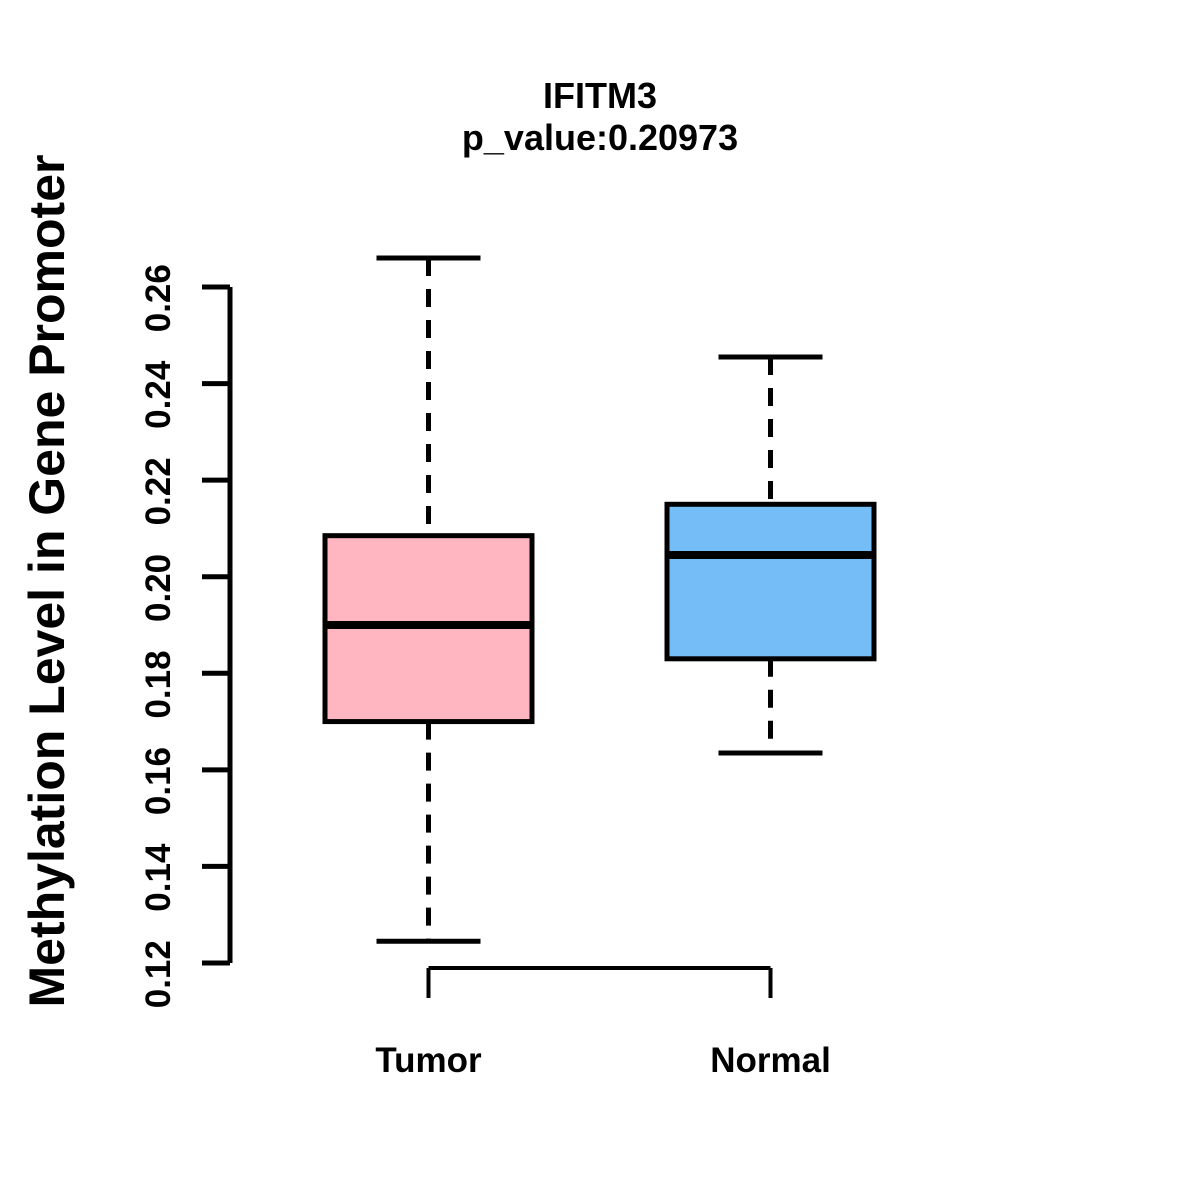 The image size is (1200, 1200). Describe the element at coordinates (600, 137) in the screenshot. I see `chart-subtitle-pvalue: p_value:0.20973` at that location.